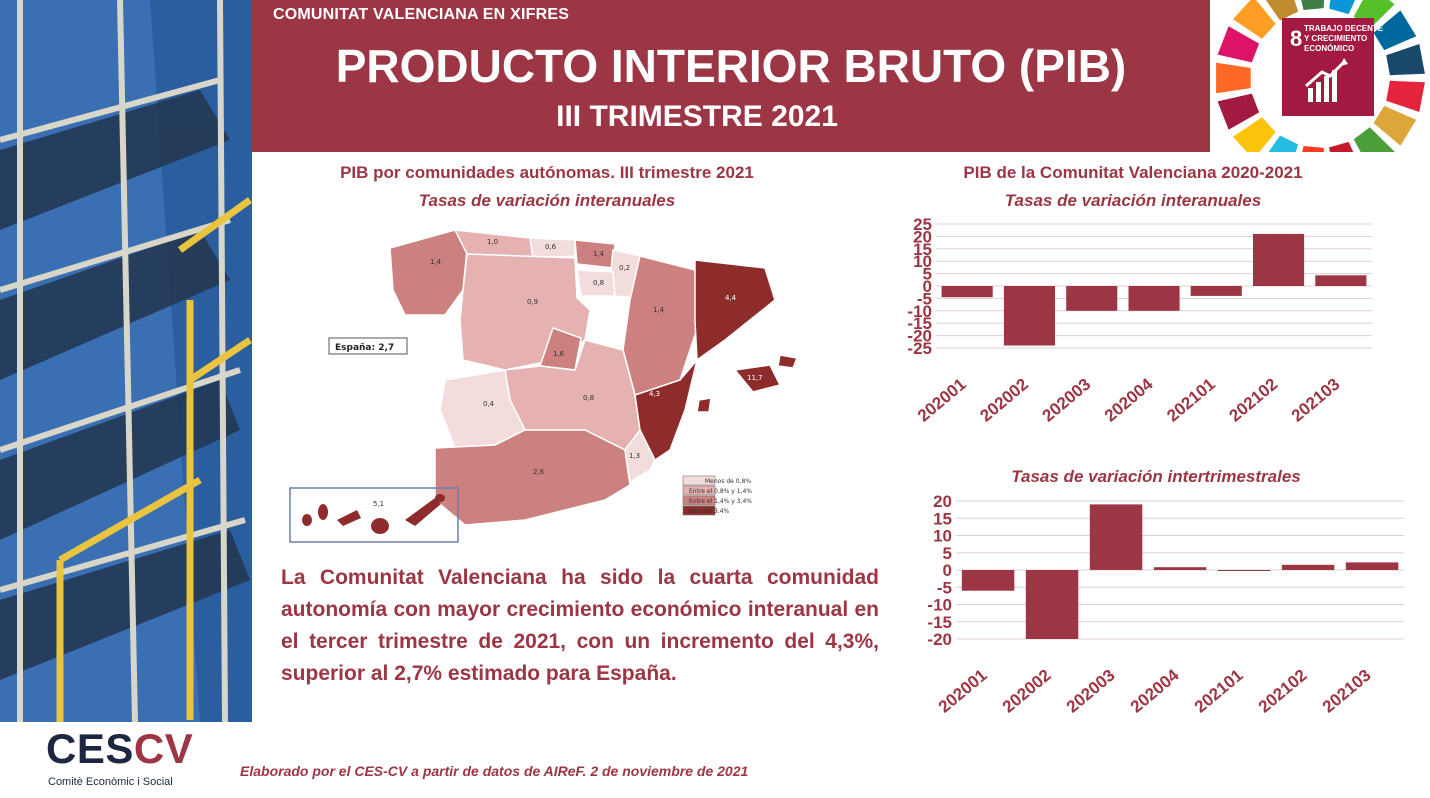 This screenshot has width=1430, height=798. What do you see at coordinates (547, 200) in the screenshot?
I see `map-subtitle: Tasas de variación interanuales` at bounding box center [547, 200].